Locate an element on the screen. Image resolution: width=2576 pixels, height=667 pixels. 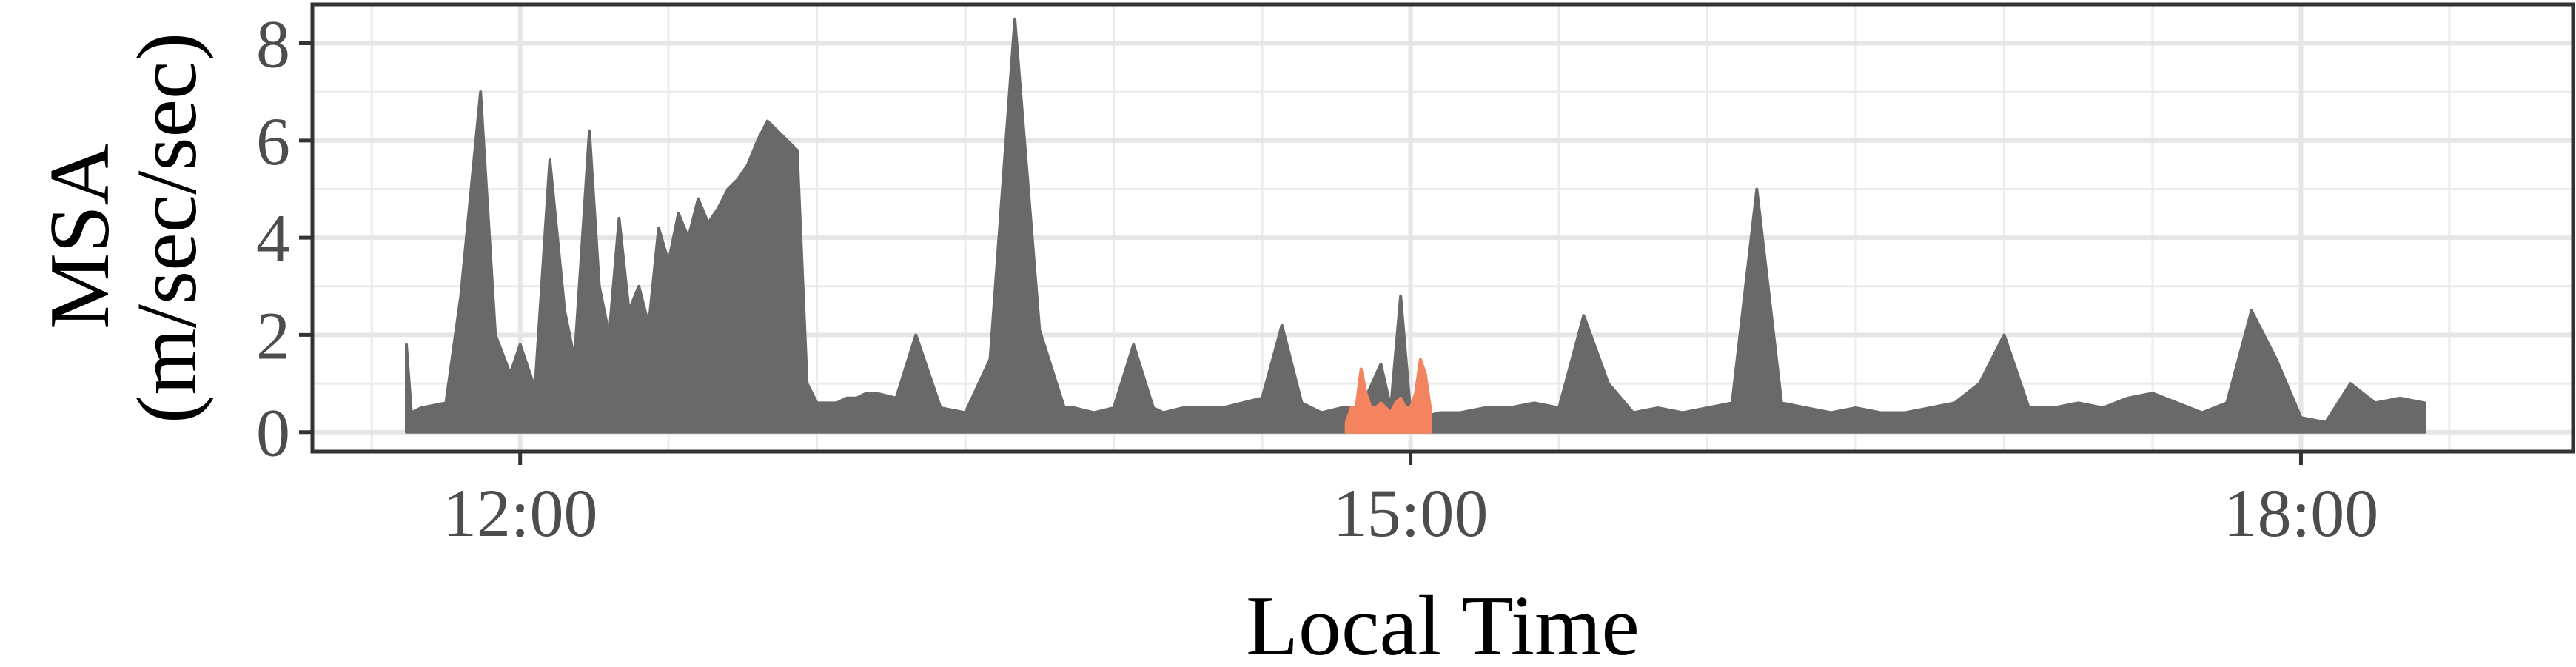
y-axis-title-line-2: (m/sec/sec) is located at coordinates (167, 228).